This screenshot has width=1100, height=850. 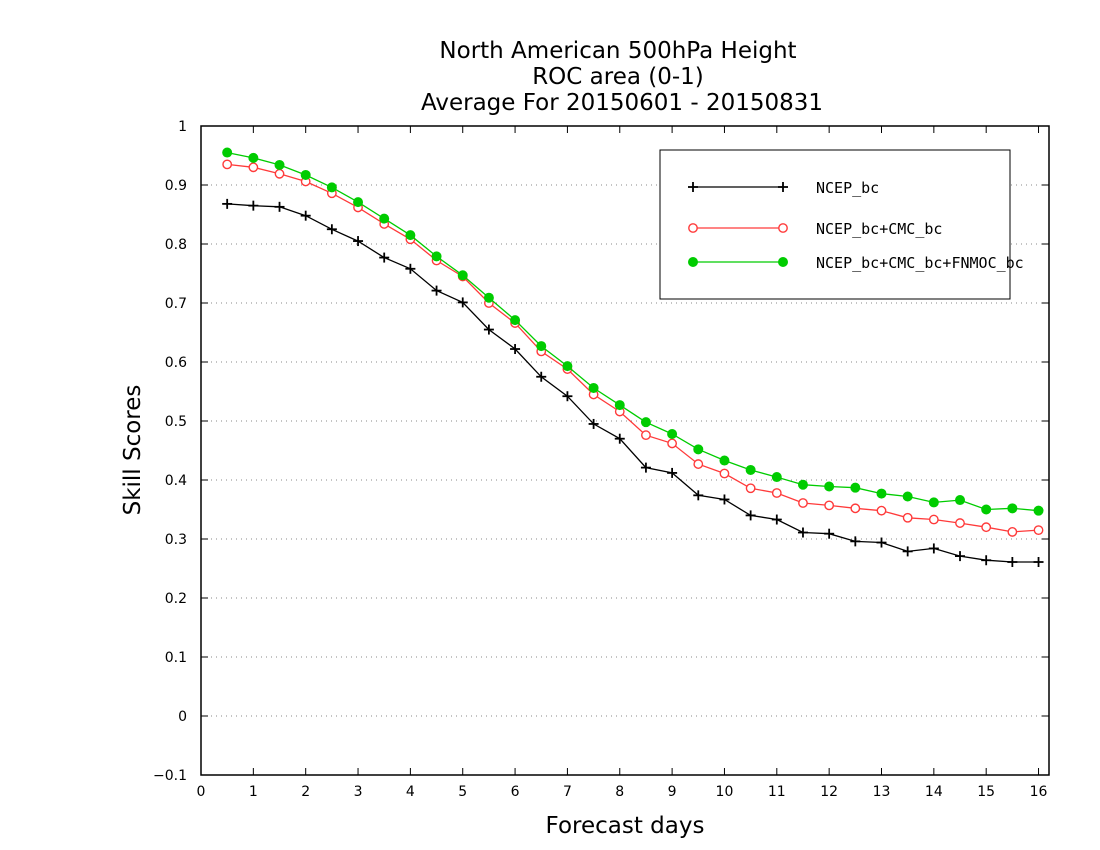 What do you see at coordinates (934, 792) in the screenshot?
I see `x-tick-label: 14` at bounding box center [934, 792].